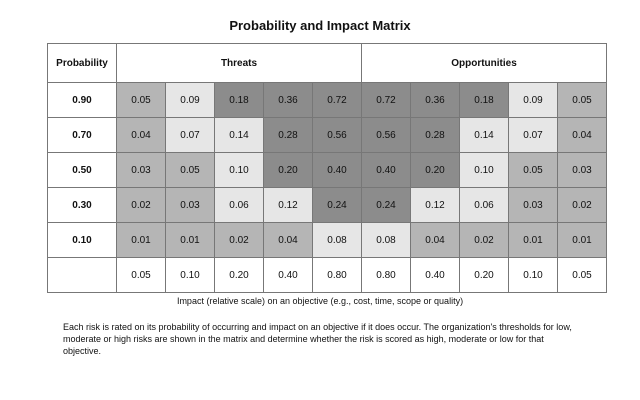 Image resolution: width=640 pixels, height=400 pixels. What do you see at coordinates (288, 100) in the screenshot?
I see `threat-score-cell: 0.36` at bounding box center [288, 100].